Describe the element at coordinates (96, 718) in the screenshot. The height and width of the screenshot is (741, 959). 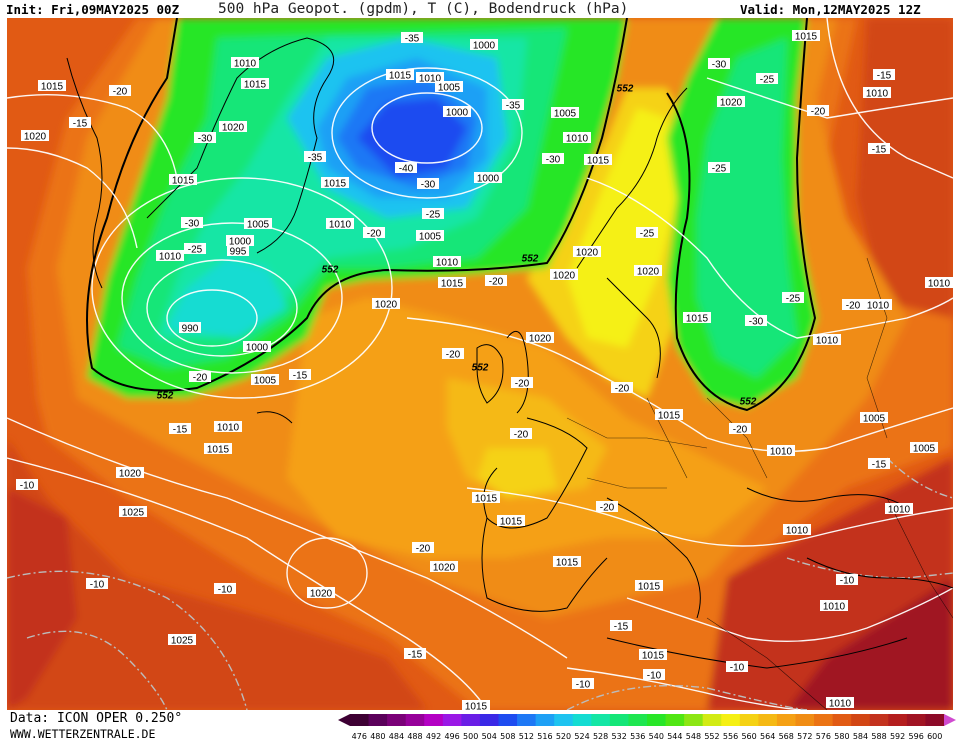
I see `data-source: Data: ICON OPER 0.250°` at that location.